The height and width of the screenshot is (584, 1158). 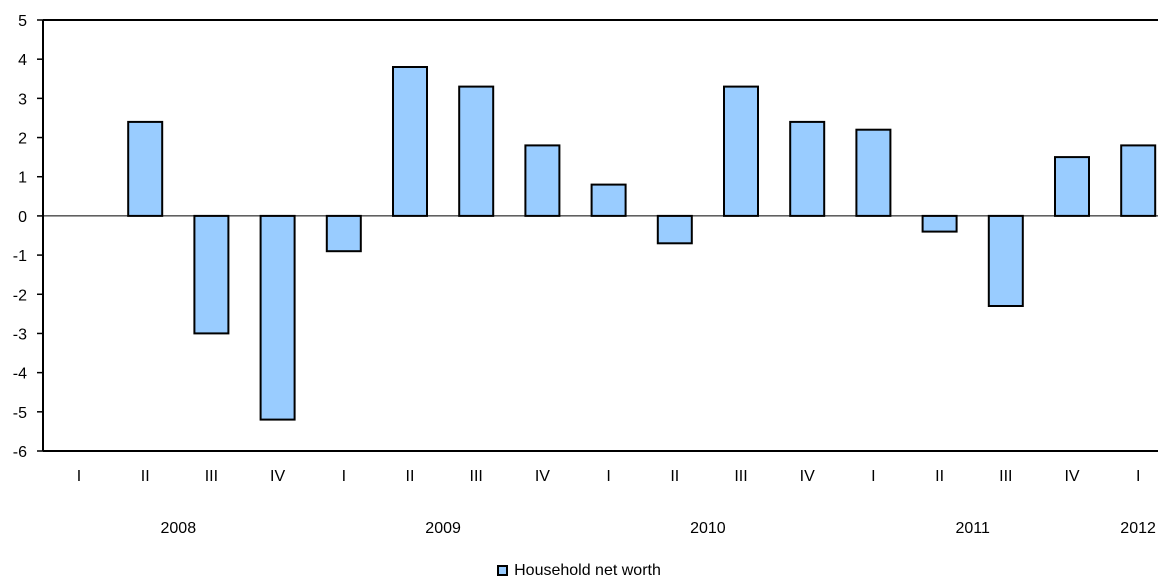 I want to click on y-tick-label: -1, so click(x=20, y=256).